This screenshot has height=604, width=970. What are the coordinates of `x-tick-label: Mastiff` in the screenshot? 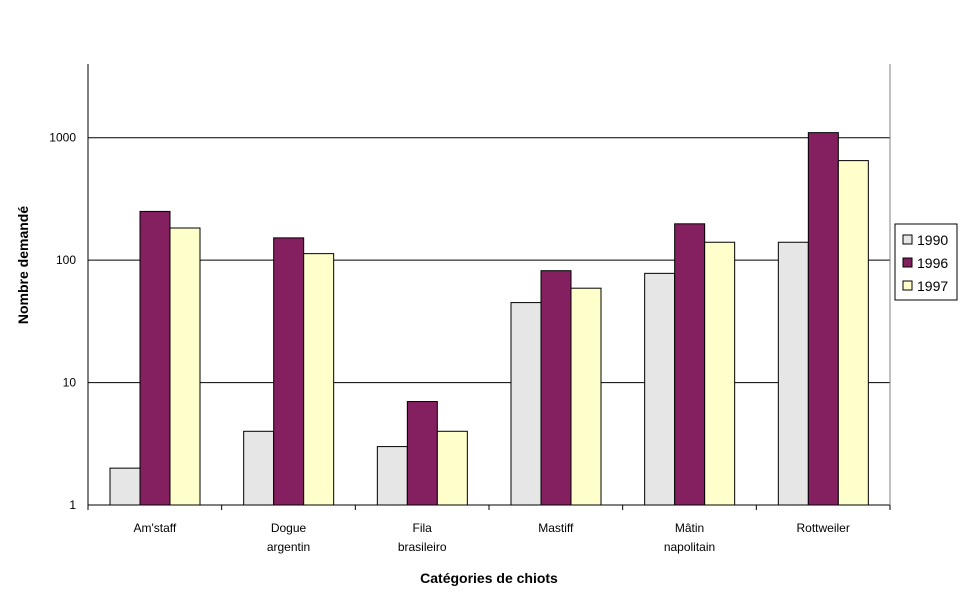 It's located at (556, 528).